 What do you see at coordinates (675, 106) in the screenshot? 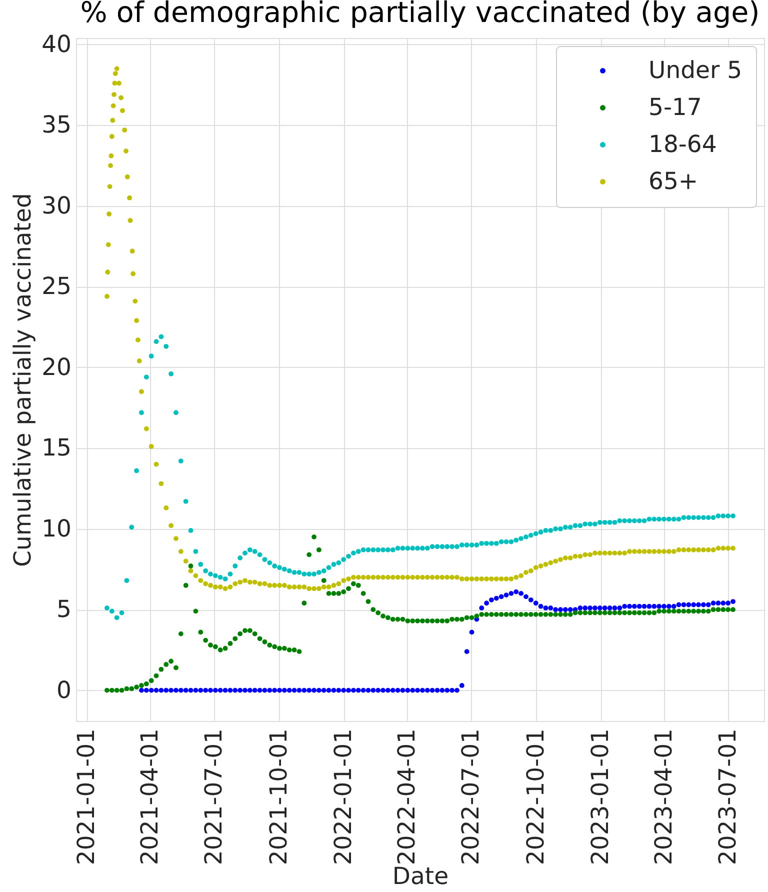
I see `legend-label: 5-17` at bounding box center [675, 106].